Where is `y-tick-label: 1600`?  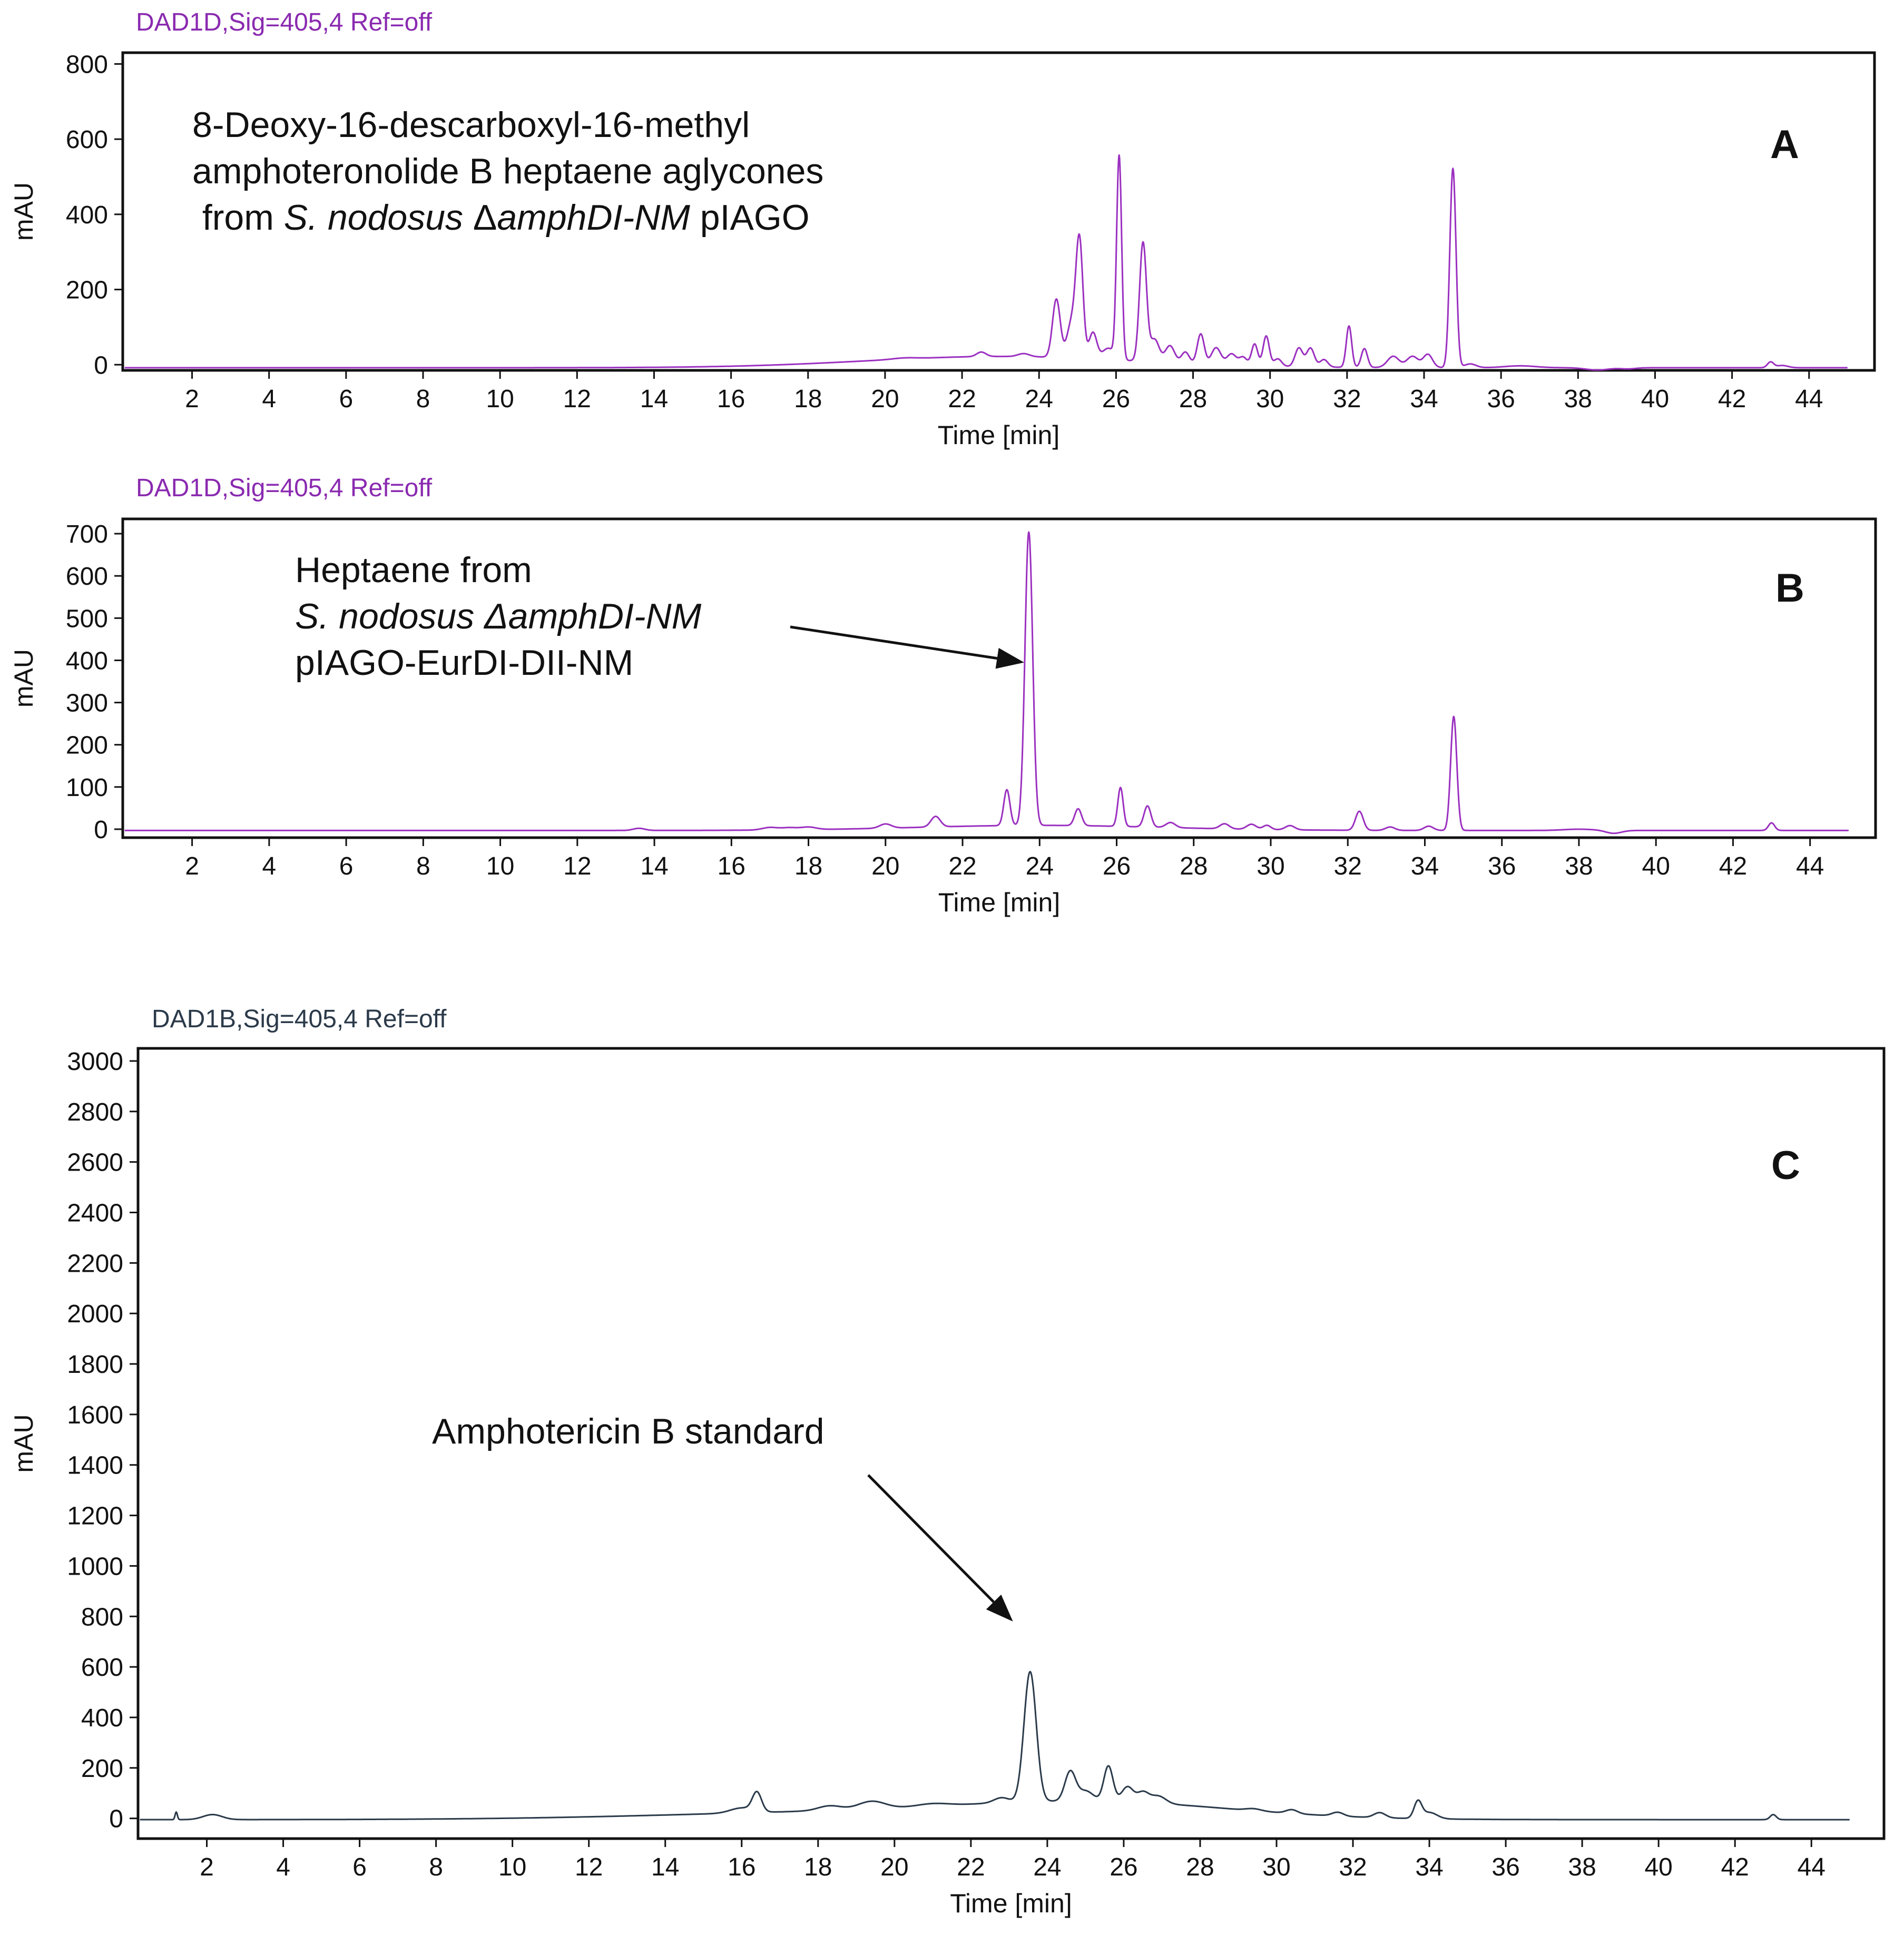
y-tick-label: 1600 is located at coordinates (95, 1415).